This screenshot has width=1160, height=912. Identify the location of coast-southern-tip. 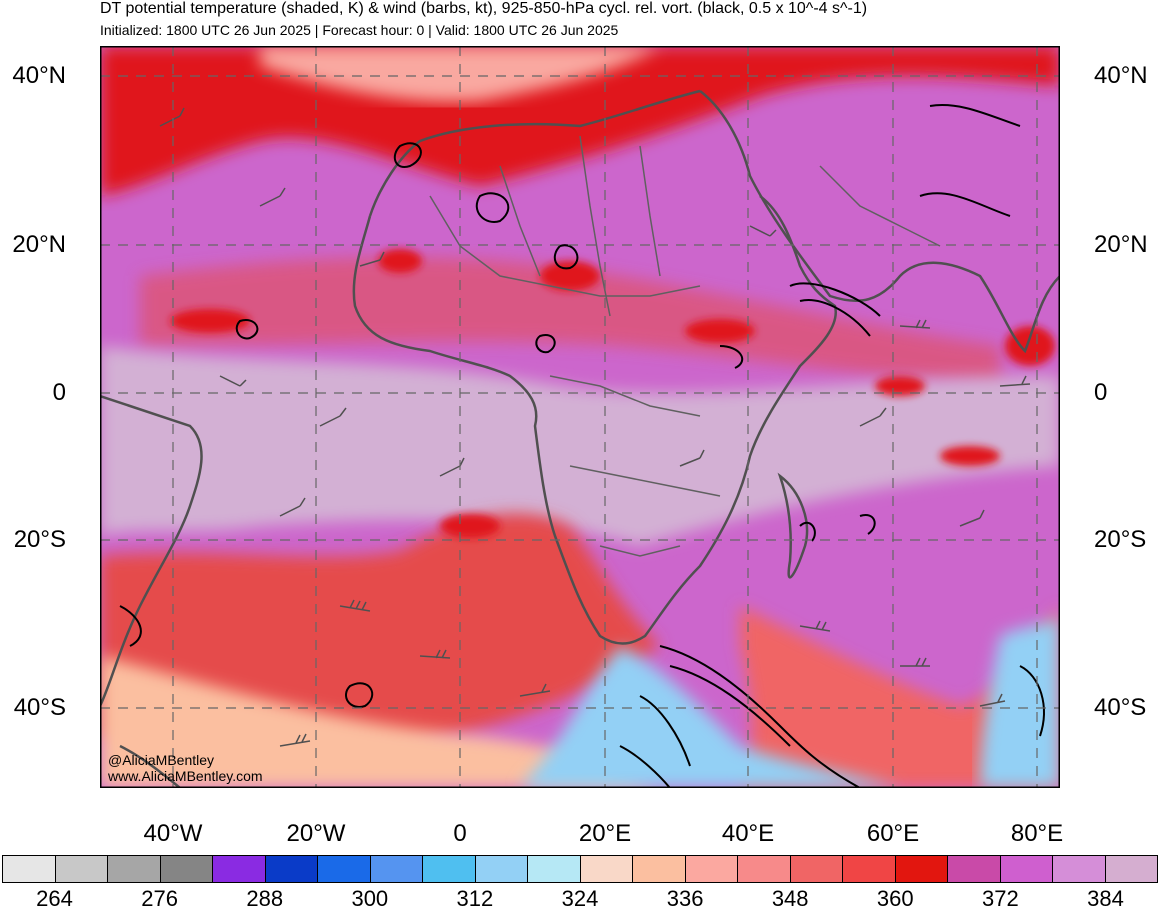
(150, 766).